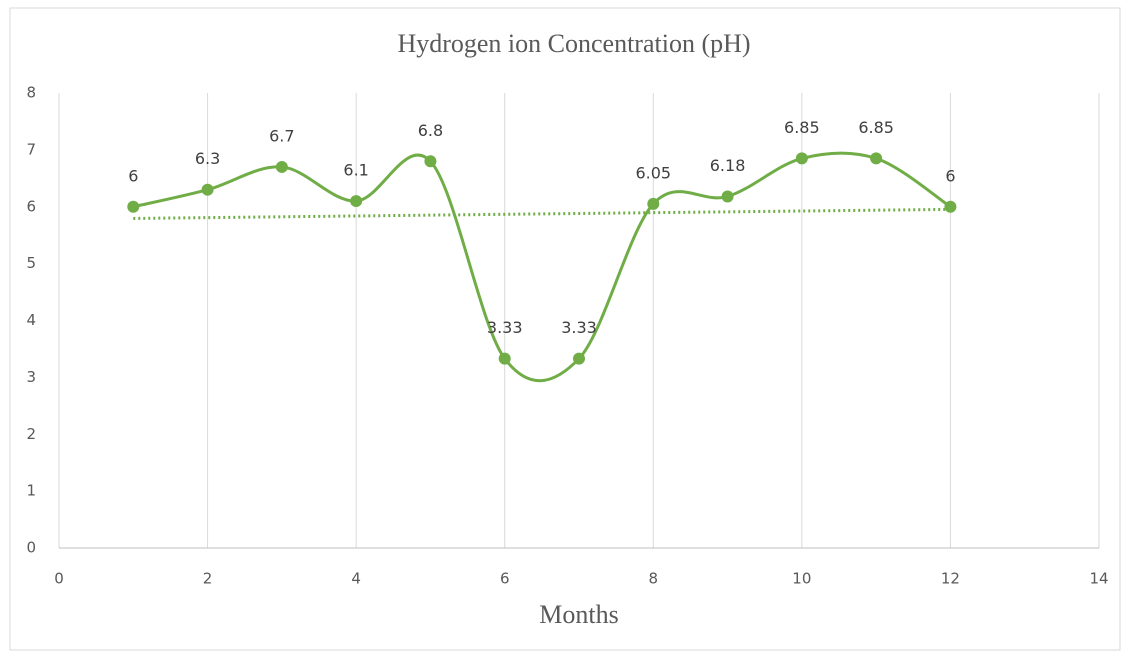 This screenshot has width=1130, height=658. What do you see at coordinates (208, 579) in the screenshot?
I see `x-tick-label: 2` at bounding box center [208, 579].